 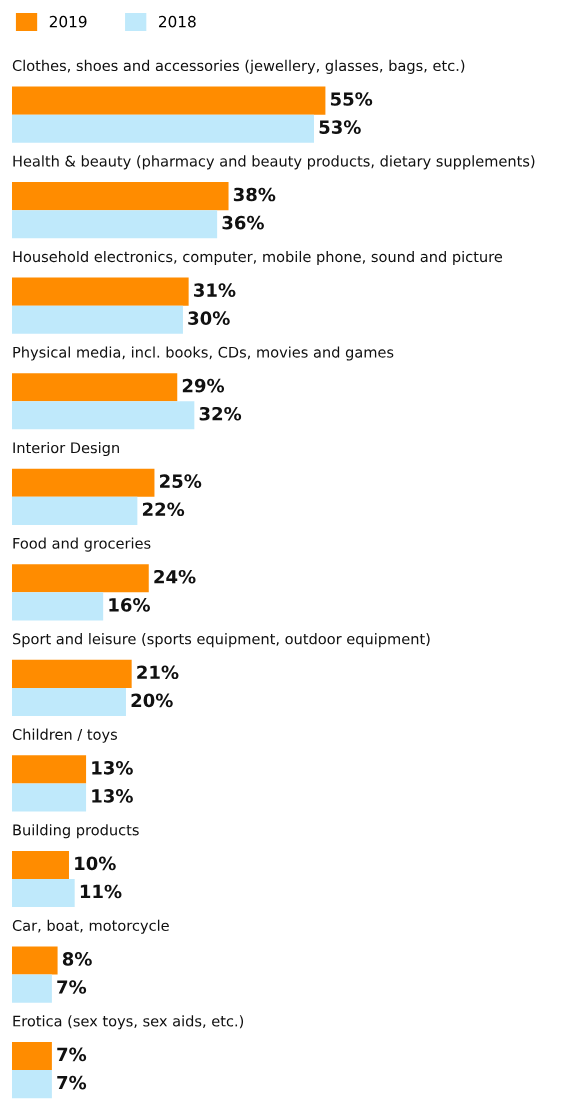 I want to click on data-label: 31%, so click(x=215, y=290).